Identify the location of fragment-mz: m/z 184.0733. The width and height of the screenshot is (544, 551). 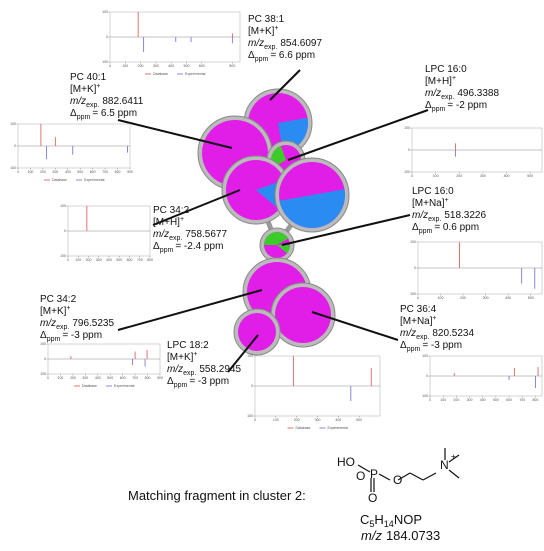
(400, 535).